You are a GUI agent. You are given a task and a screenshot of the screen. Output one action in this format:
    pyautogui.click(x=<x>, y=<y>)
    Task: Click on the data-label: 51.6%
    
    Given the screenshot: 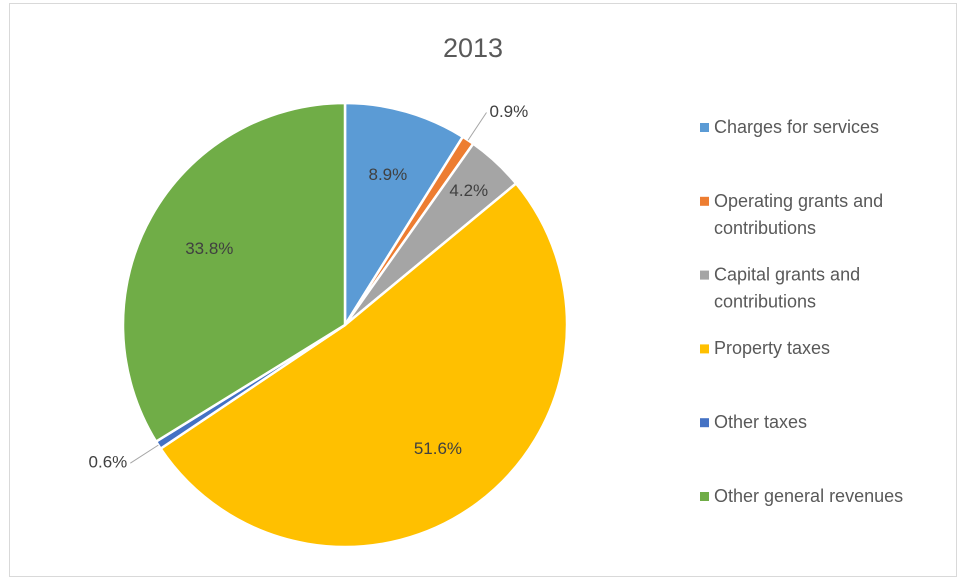 What is the action you would take?
    pyautogui.click(x=438, y=448)
    